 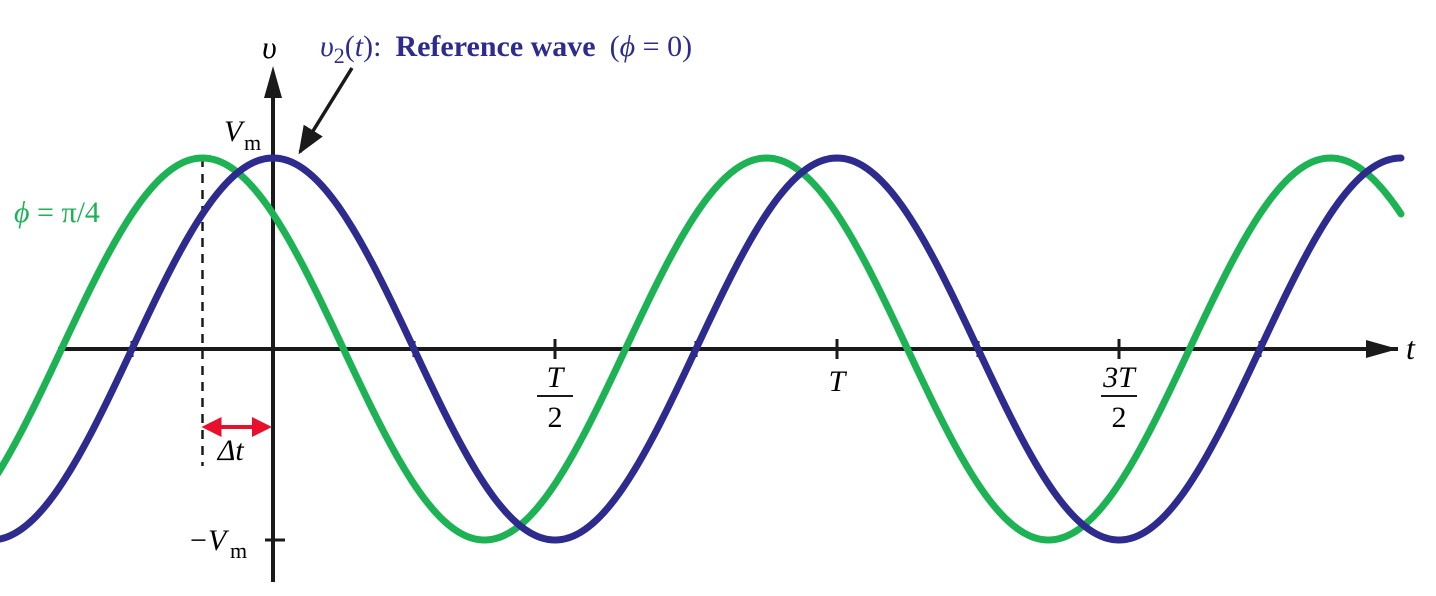 What do you see at coordinates (838, 381) in the screenshot?
I see `x-tick-label: T` at bounding box center [838, 381].